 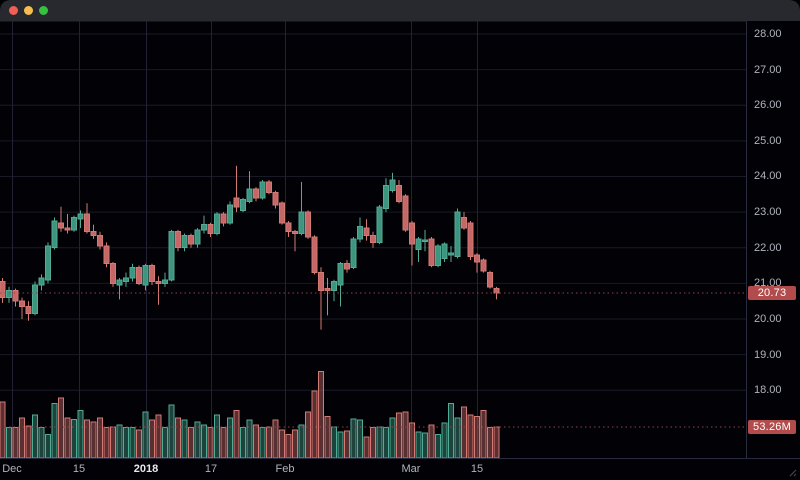 I want to click on price-axis-label: 20.00, so click(x=768, y=318).